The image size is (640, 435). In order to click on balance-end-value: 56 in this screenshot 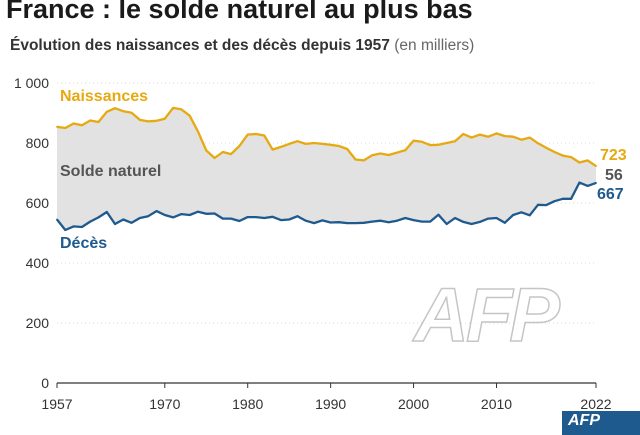, I will do `click(614, 175)`.